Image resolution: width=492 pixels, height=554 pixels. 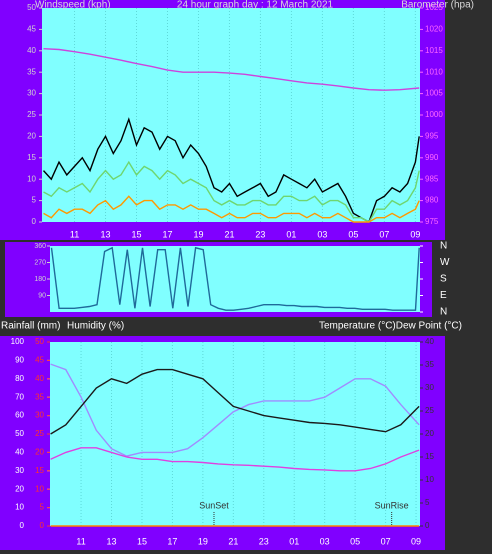 I want to click on y3-tick-label: 20, so click(x=39, y=452).